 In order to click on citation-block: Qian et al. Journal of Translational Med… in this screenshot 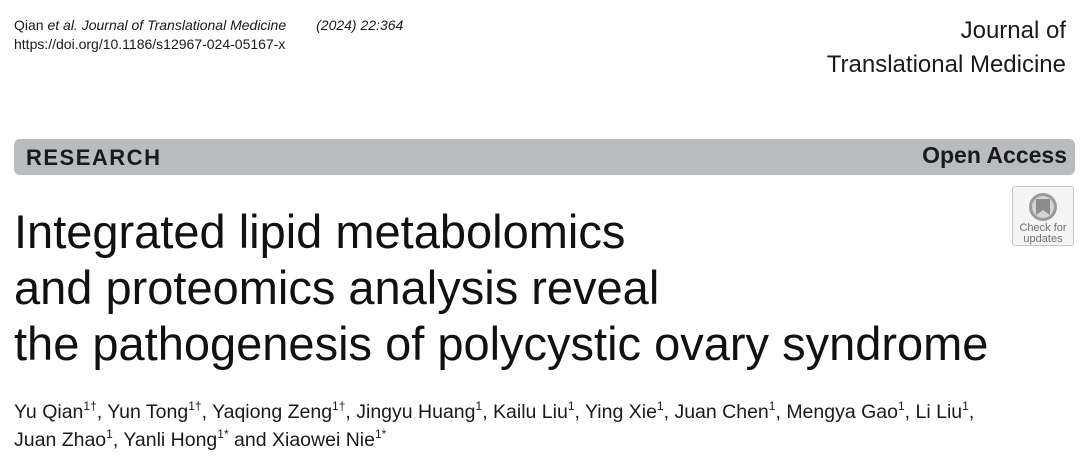, I will do `click(208, 35)`.